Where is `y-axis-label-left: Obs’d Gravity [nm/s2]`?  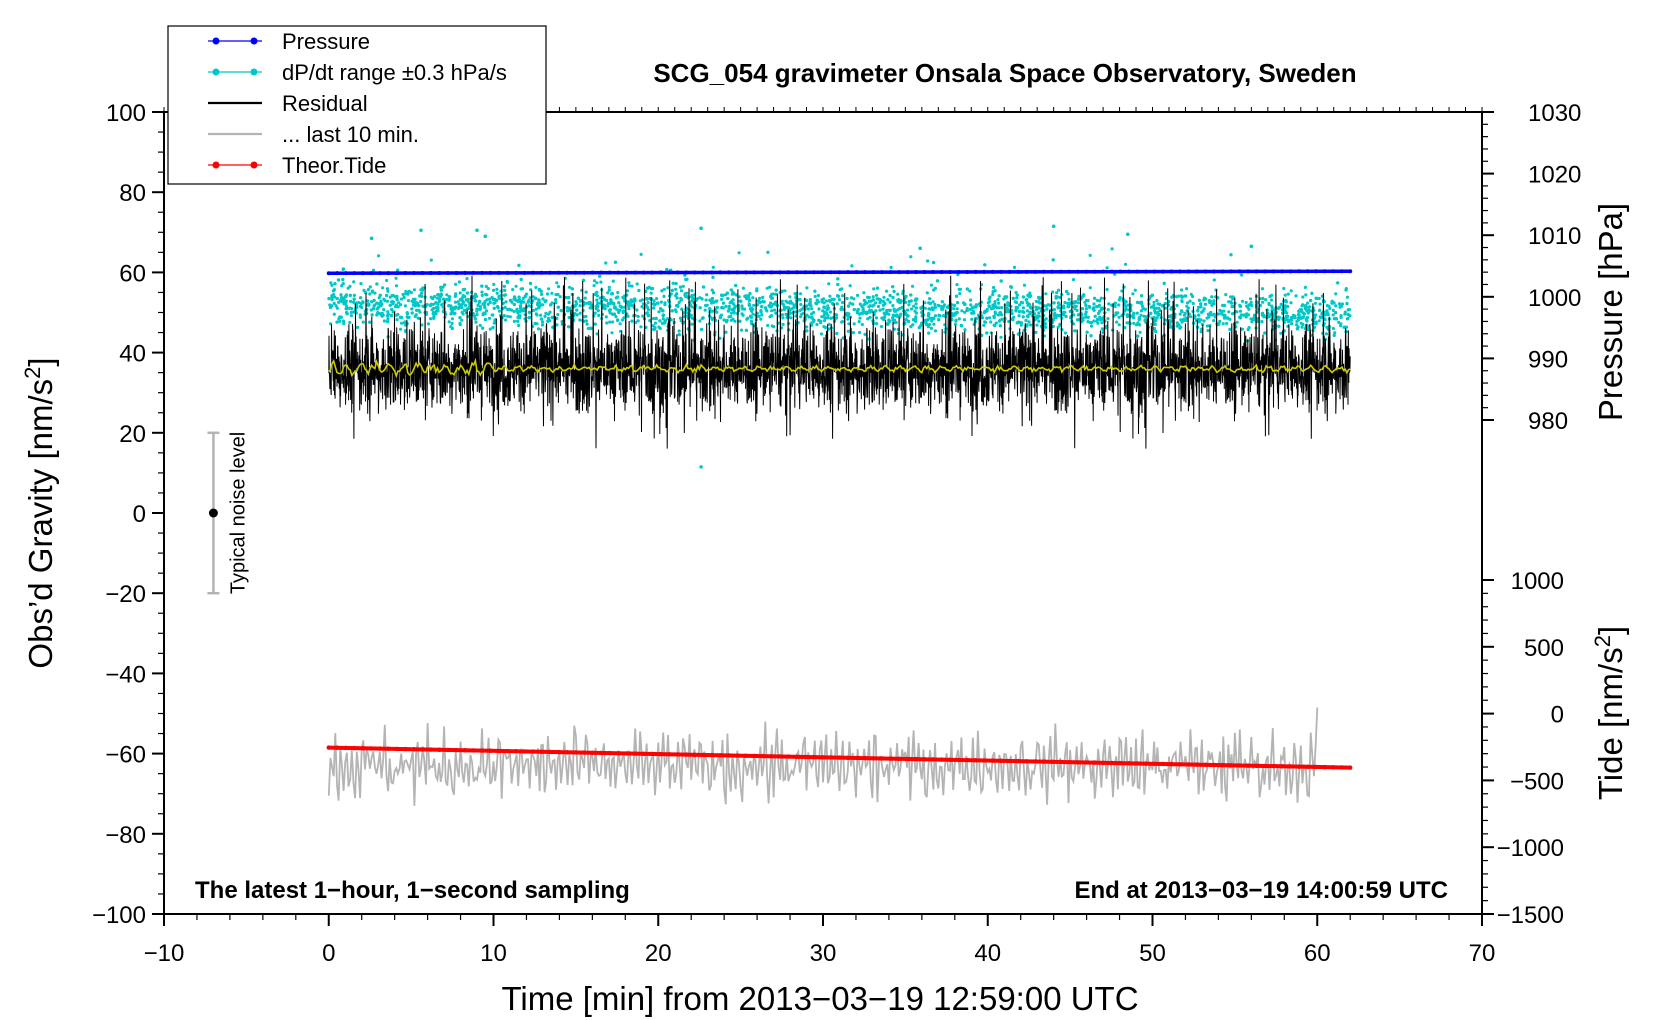
y-axis-label-left: Obs’d Gravity [nm/s2] is located at coordinates (39, 512).